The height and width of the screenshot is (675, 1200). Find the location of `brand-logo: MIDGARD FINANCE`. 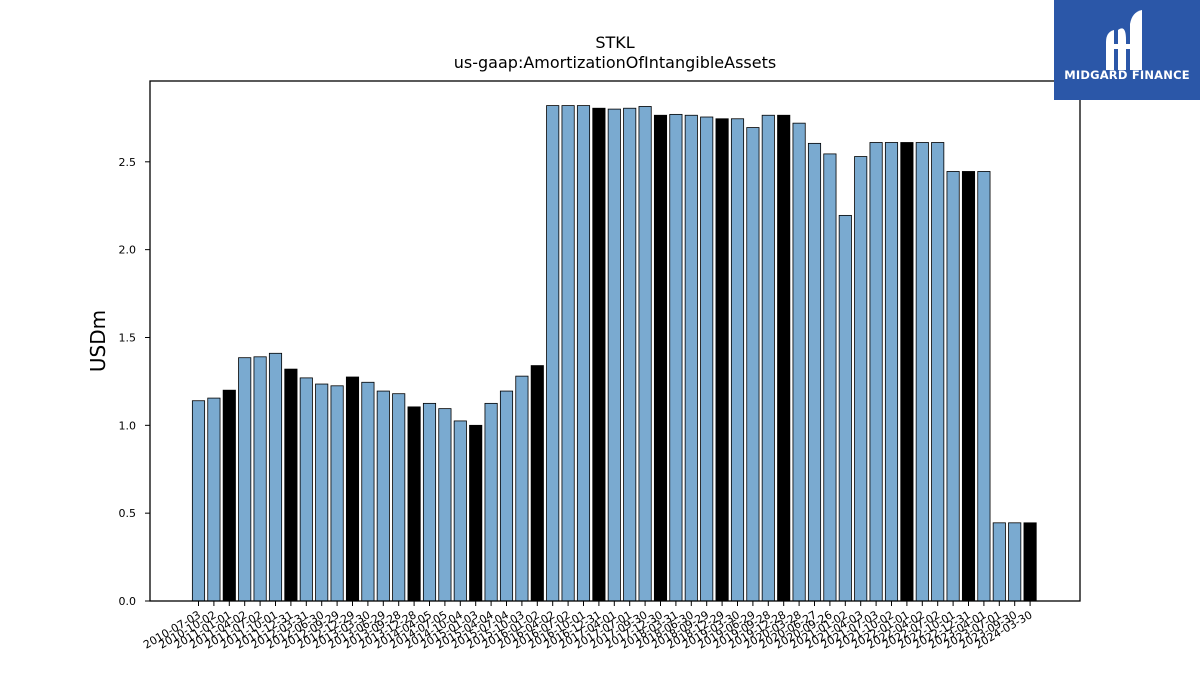

brand-logo: MIDGARD FINANCE is located at coordinates (1127, 50).